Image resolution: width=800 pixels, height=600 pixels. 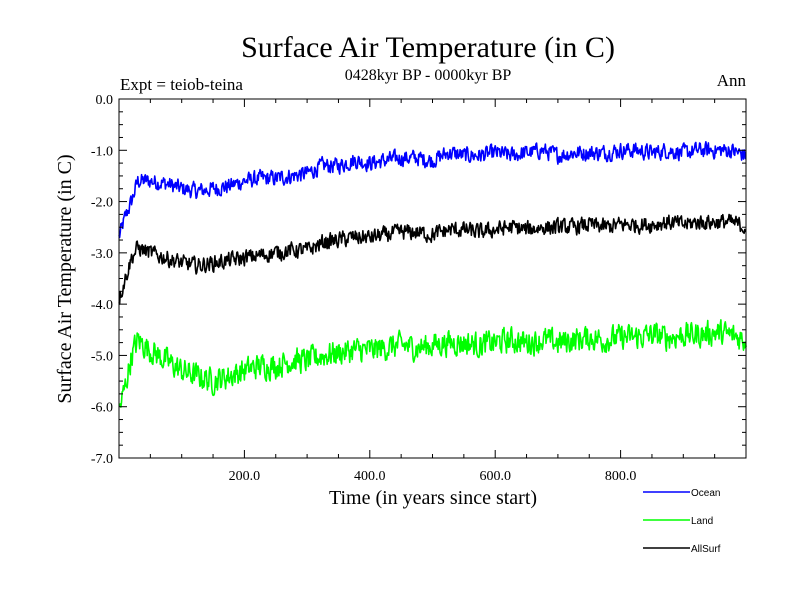 I want to click on x-tick-label: 800.0, so click(x=621, y=476).